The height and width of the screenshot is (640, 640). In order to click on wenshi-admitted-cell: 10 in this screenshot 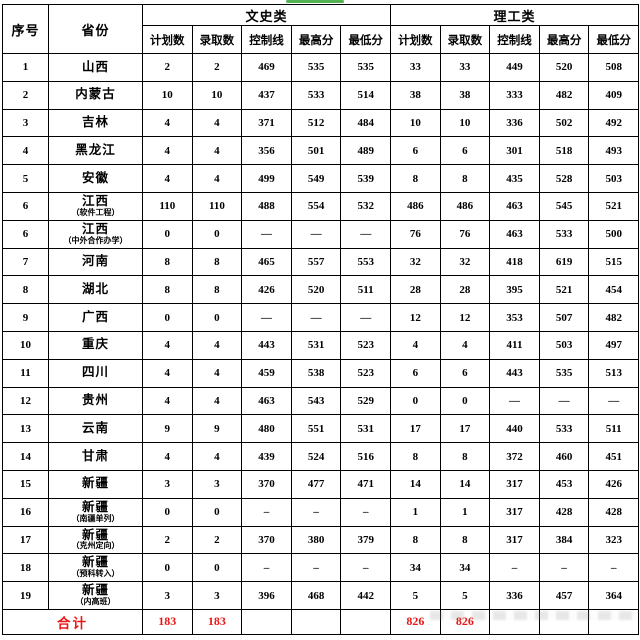, I will do `click(217, 95)`.